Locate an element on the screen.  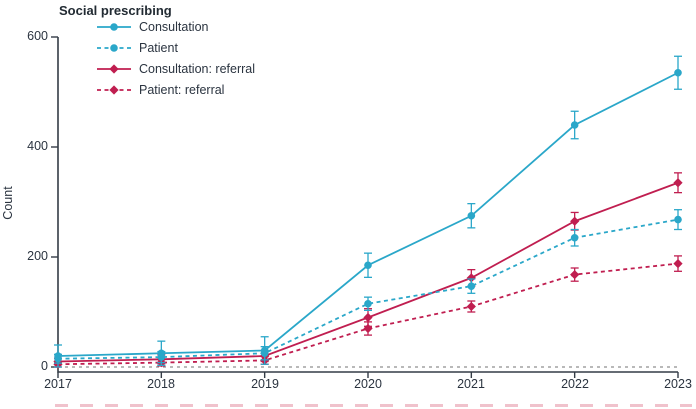
cropped-caption-remnant is located at coordinates (373, 405).